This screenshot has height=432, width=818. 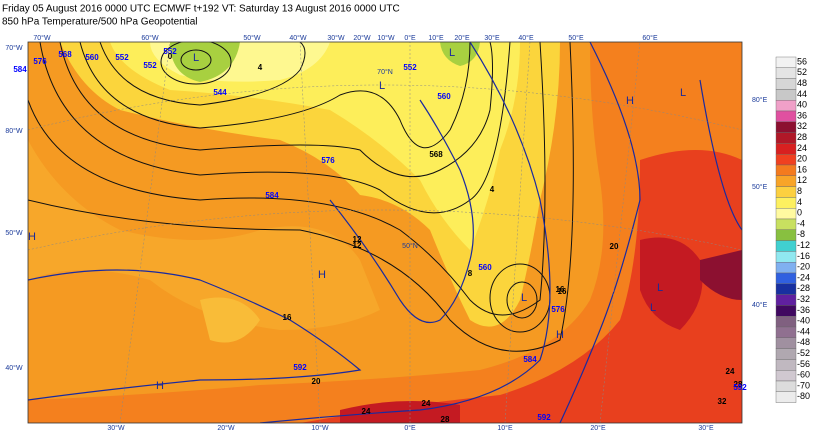 What do you see at coordinates (803, 385) in the screenshot?
I see `legend-label: -70` at bounding box center [803, 385].